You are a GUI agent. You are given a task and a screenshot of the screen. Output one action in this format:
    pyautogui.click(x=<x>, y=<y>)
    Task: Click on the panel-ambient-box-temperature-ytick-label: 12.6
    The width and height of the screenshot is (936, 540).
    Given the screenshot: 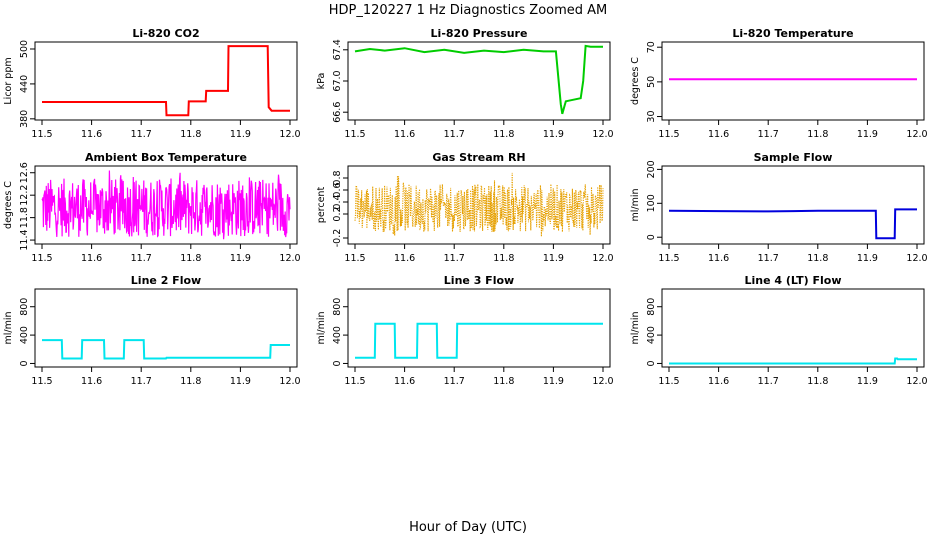 What is the action you would take?
    pyautogui.click(x=24, y=172)
    